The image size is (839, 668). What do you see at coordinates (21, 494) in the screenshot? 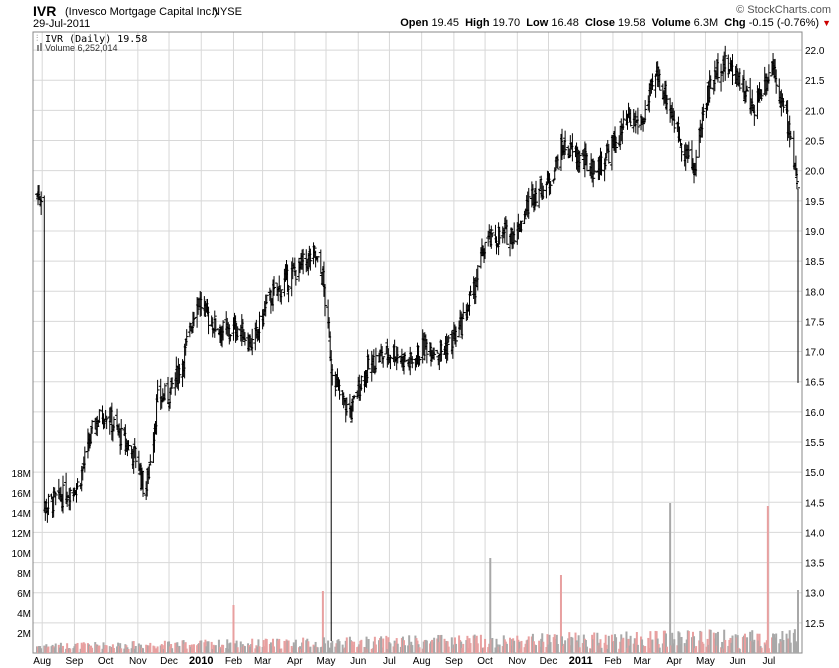
I see `volume-tick-label: 16M` at bounding box center [21, 494].